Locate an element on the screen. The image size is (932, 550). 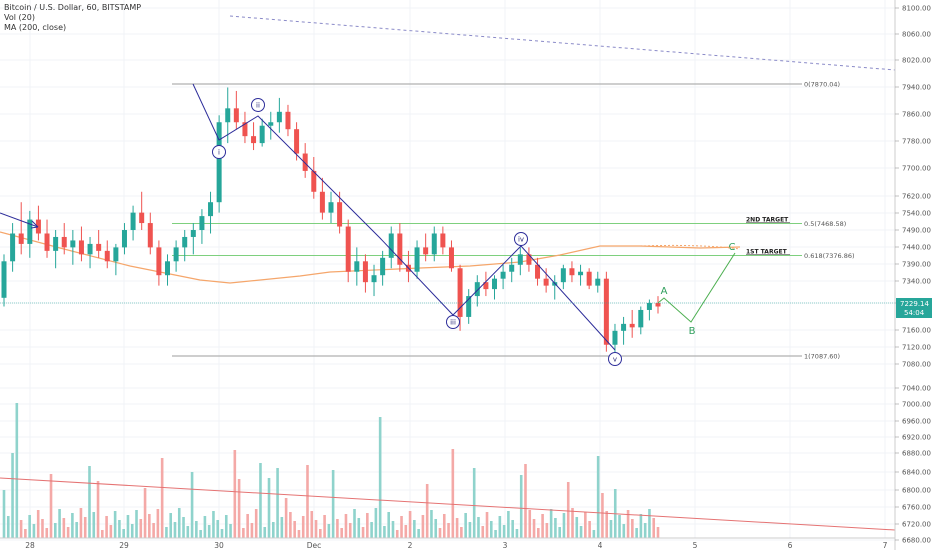
y-tick-label: 7860.00 is located at coordinates (916, 115).